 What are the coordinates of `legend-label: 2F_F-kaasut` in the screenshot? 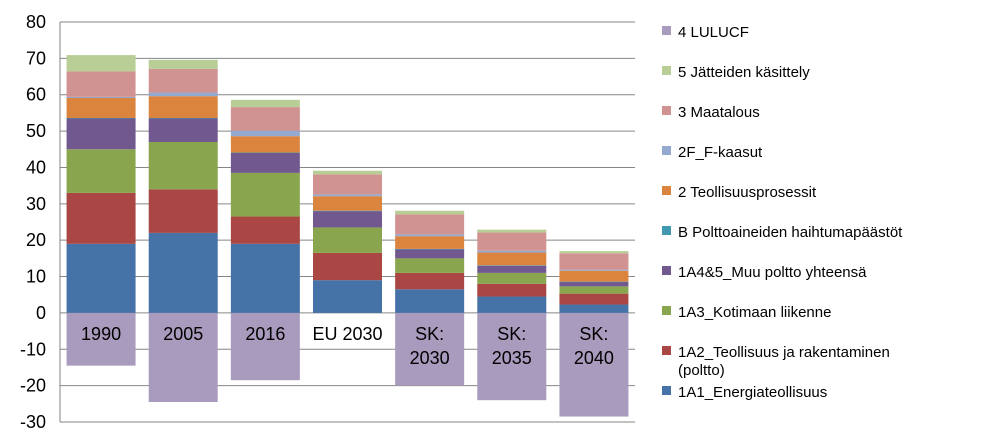 It's located at (720, 152).